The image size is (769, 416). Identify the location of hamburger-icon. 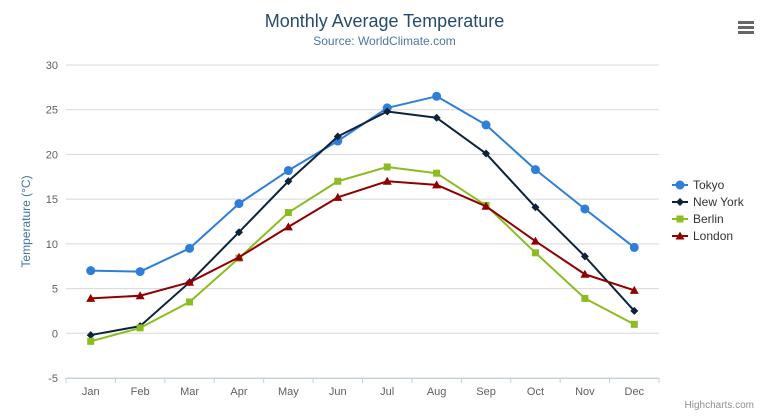
(746, 27).